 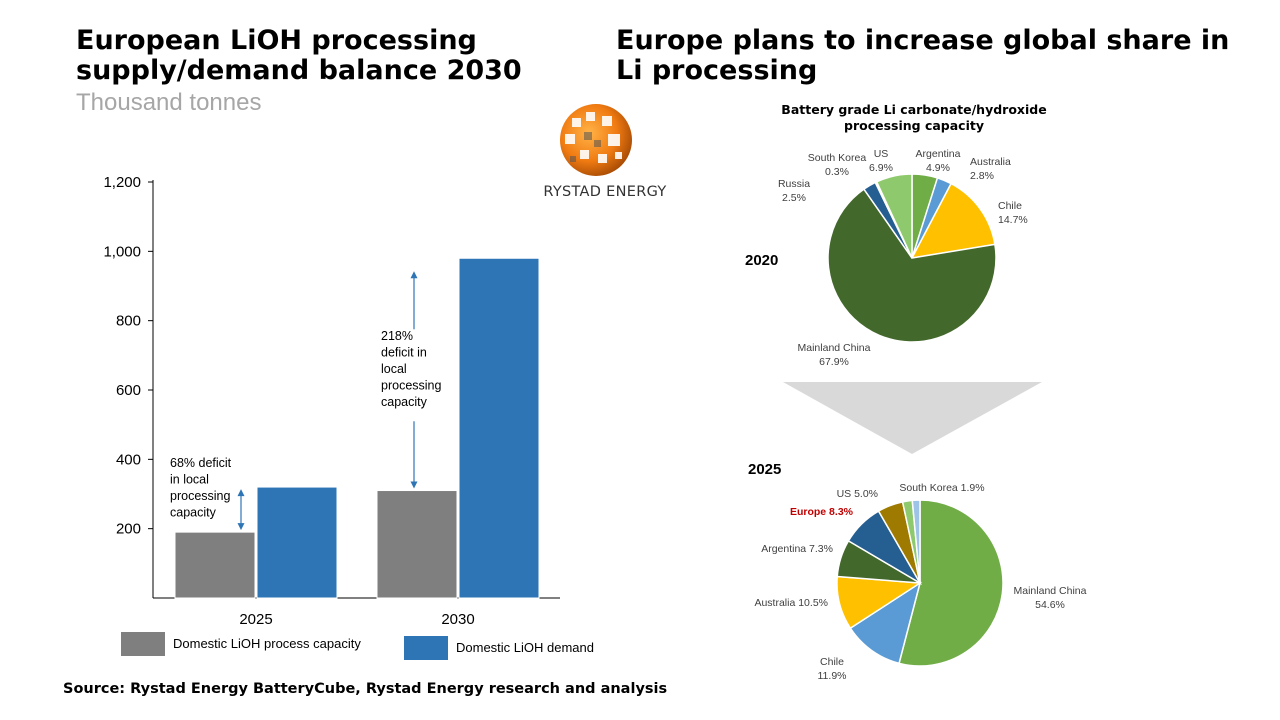 What do you see at coordinates (832, 669) in the screenshot?
I see `pie-label-2025-chile: Chile 11.9%` at bounding box center [832, 669].